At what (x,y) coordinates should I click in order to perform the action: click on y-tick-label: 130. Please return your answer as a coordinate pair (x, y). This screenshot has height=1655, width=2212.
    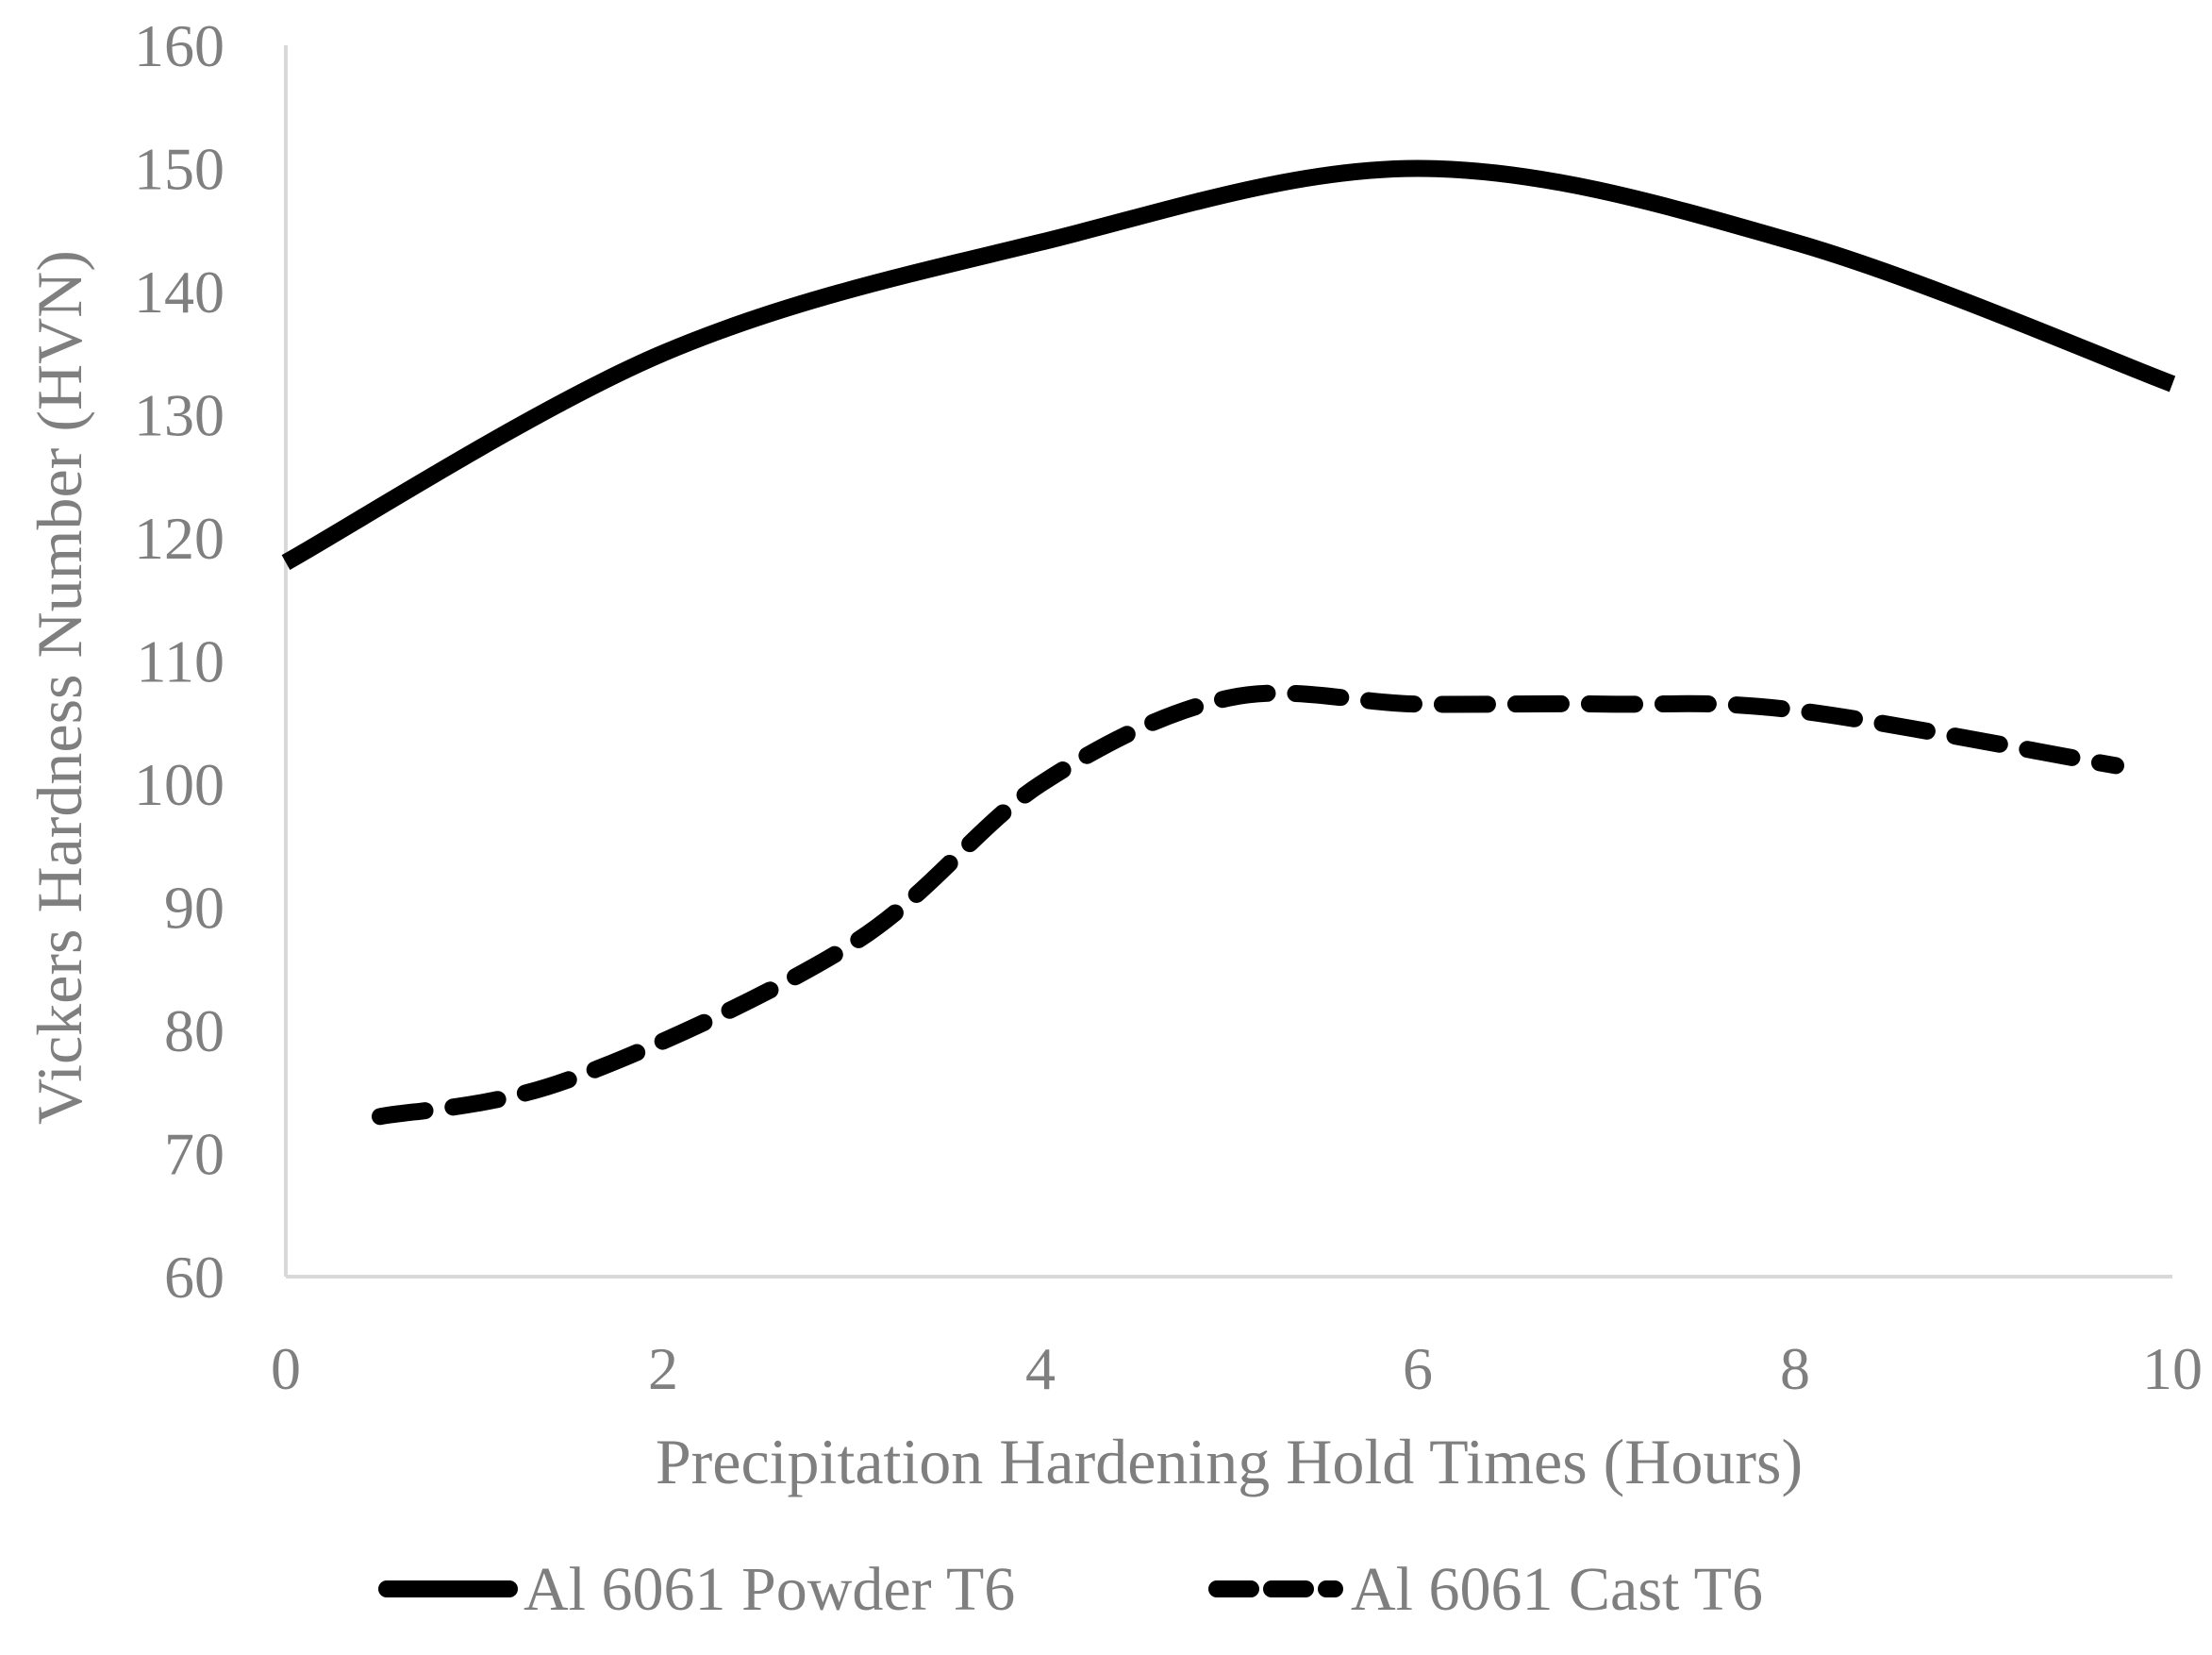
    Looking at the image, I should click on (179, 416).